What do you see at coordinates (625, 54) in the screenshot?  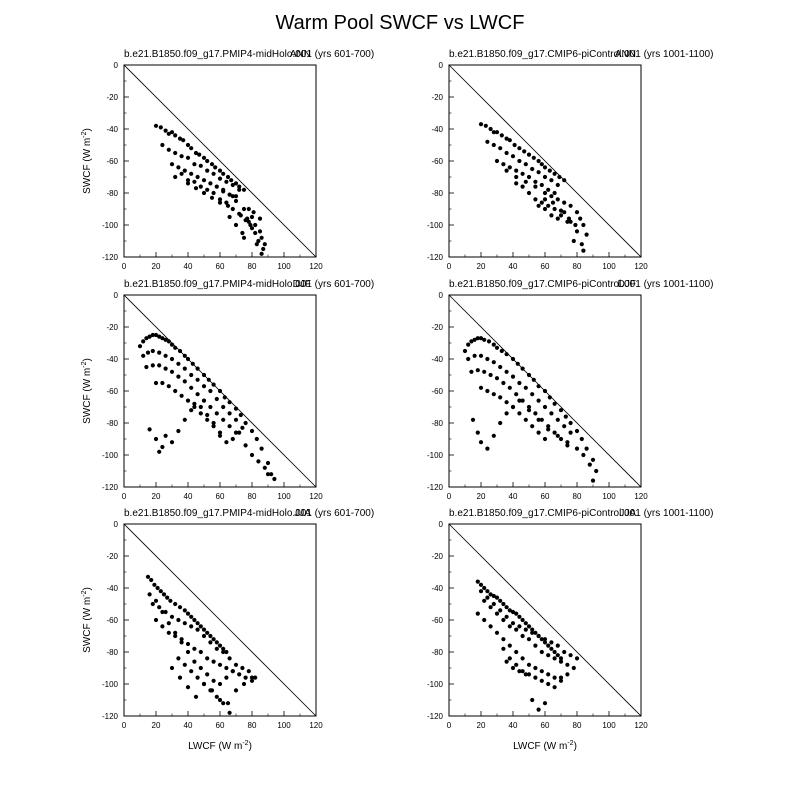 I see `season-label: ANN` at bounding box center [625, 54].